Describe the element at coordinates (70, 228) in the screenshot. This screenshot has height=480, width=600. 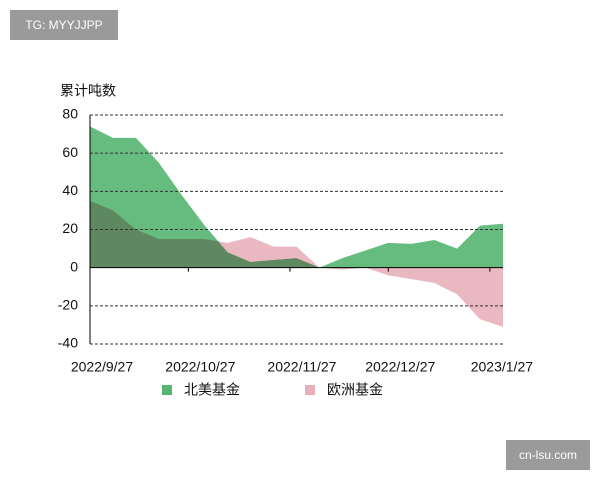
I see `y-tick-label: 20` at that location.